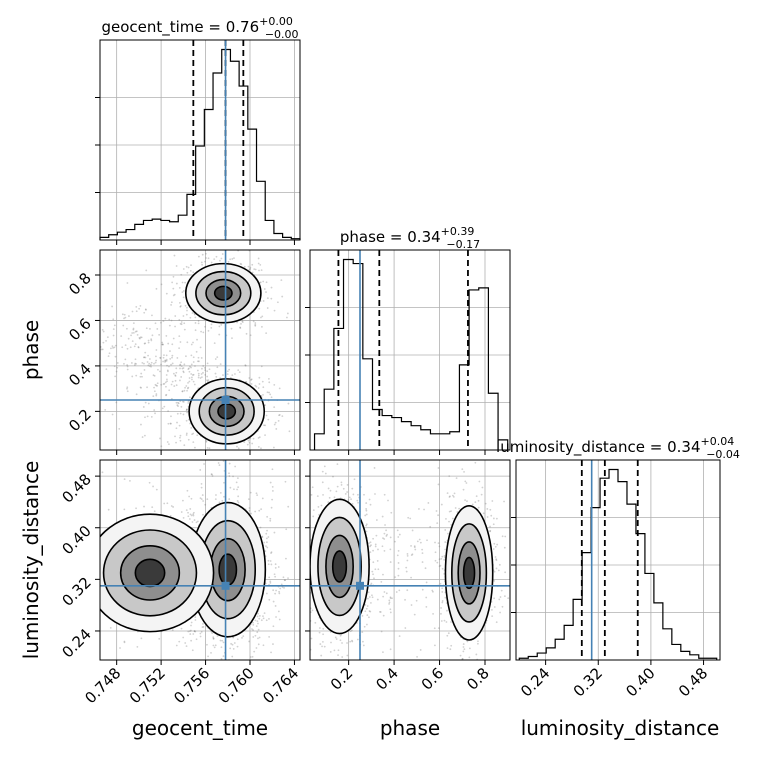 This screenshot has width=760, height=760. Describe the element at coordinates (183, 352) in the screenshot. I see `panel-geocent-time-vs-phase: 0.2 0.4 0.6 0.8` at that location.